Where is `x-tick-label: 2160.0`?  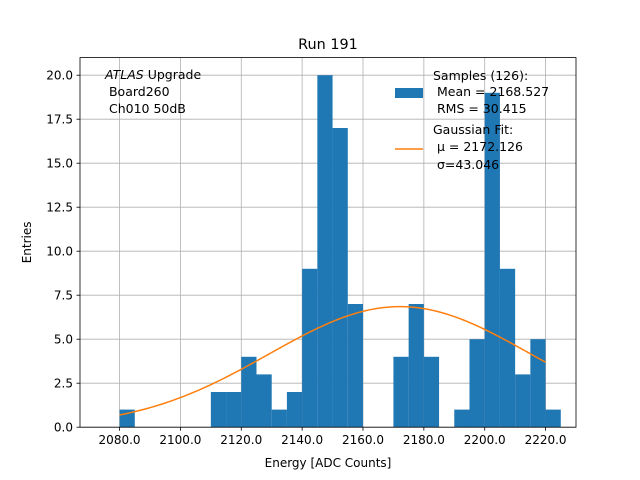
x-tick-label: 2160.0 is located at coordinates (363, 440).